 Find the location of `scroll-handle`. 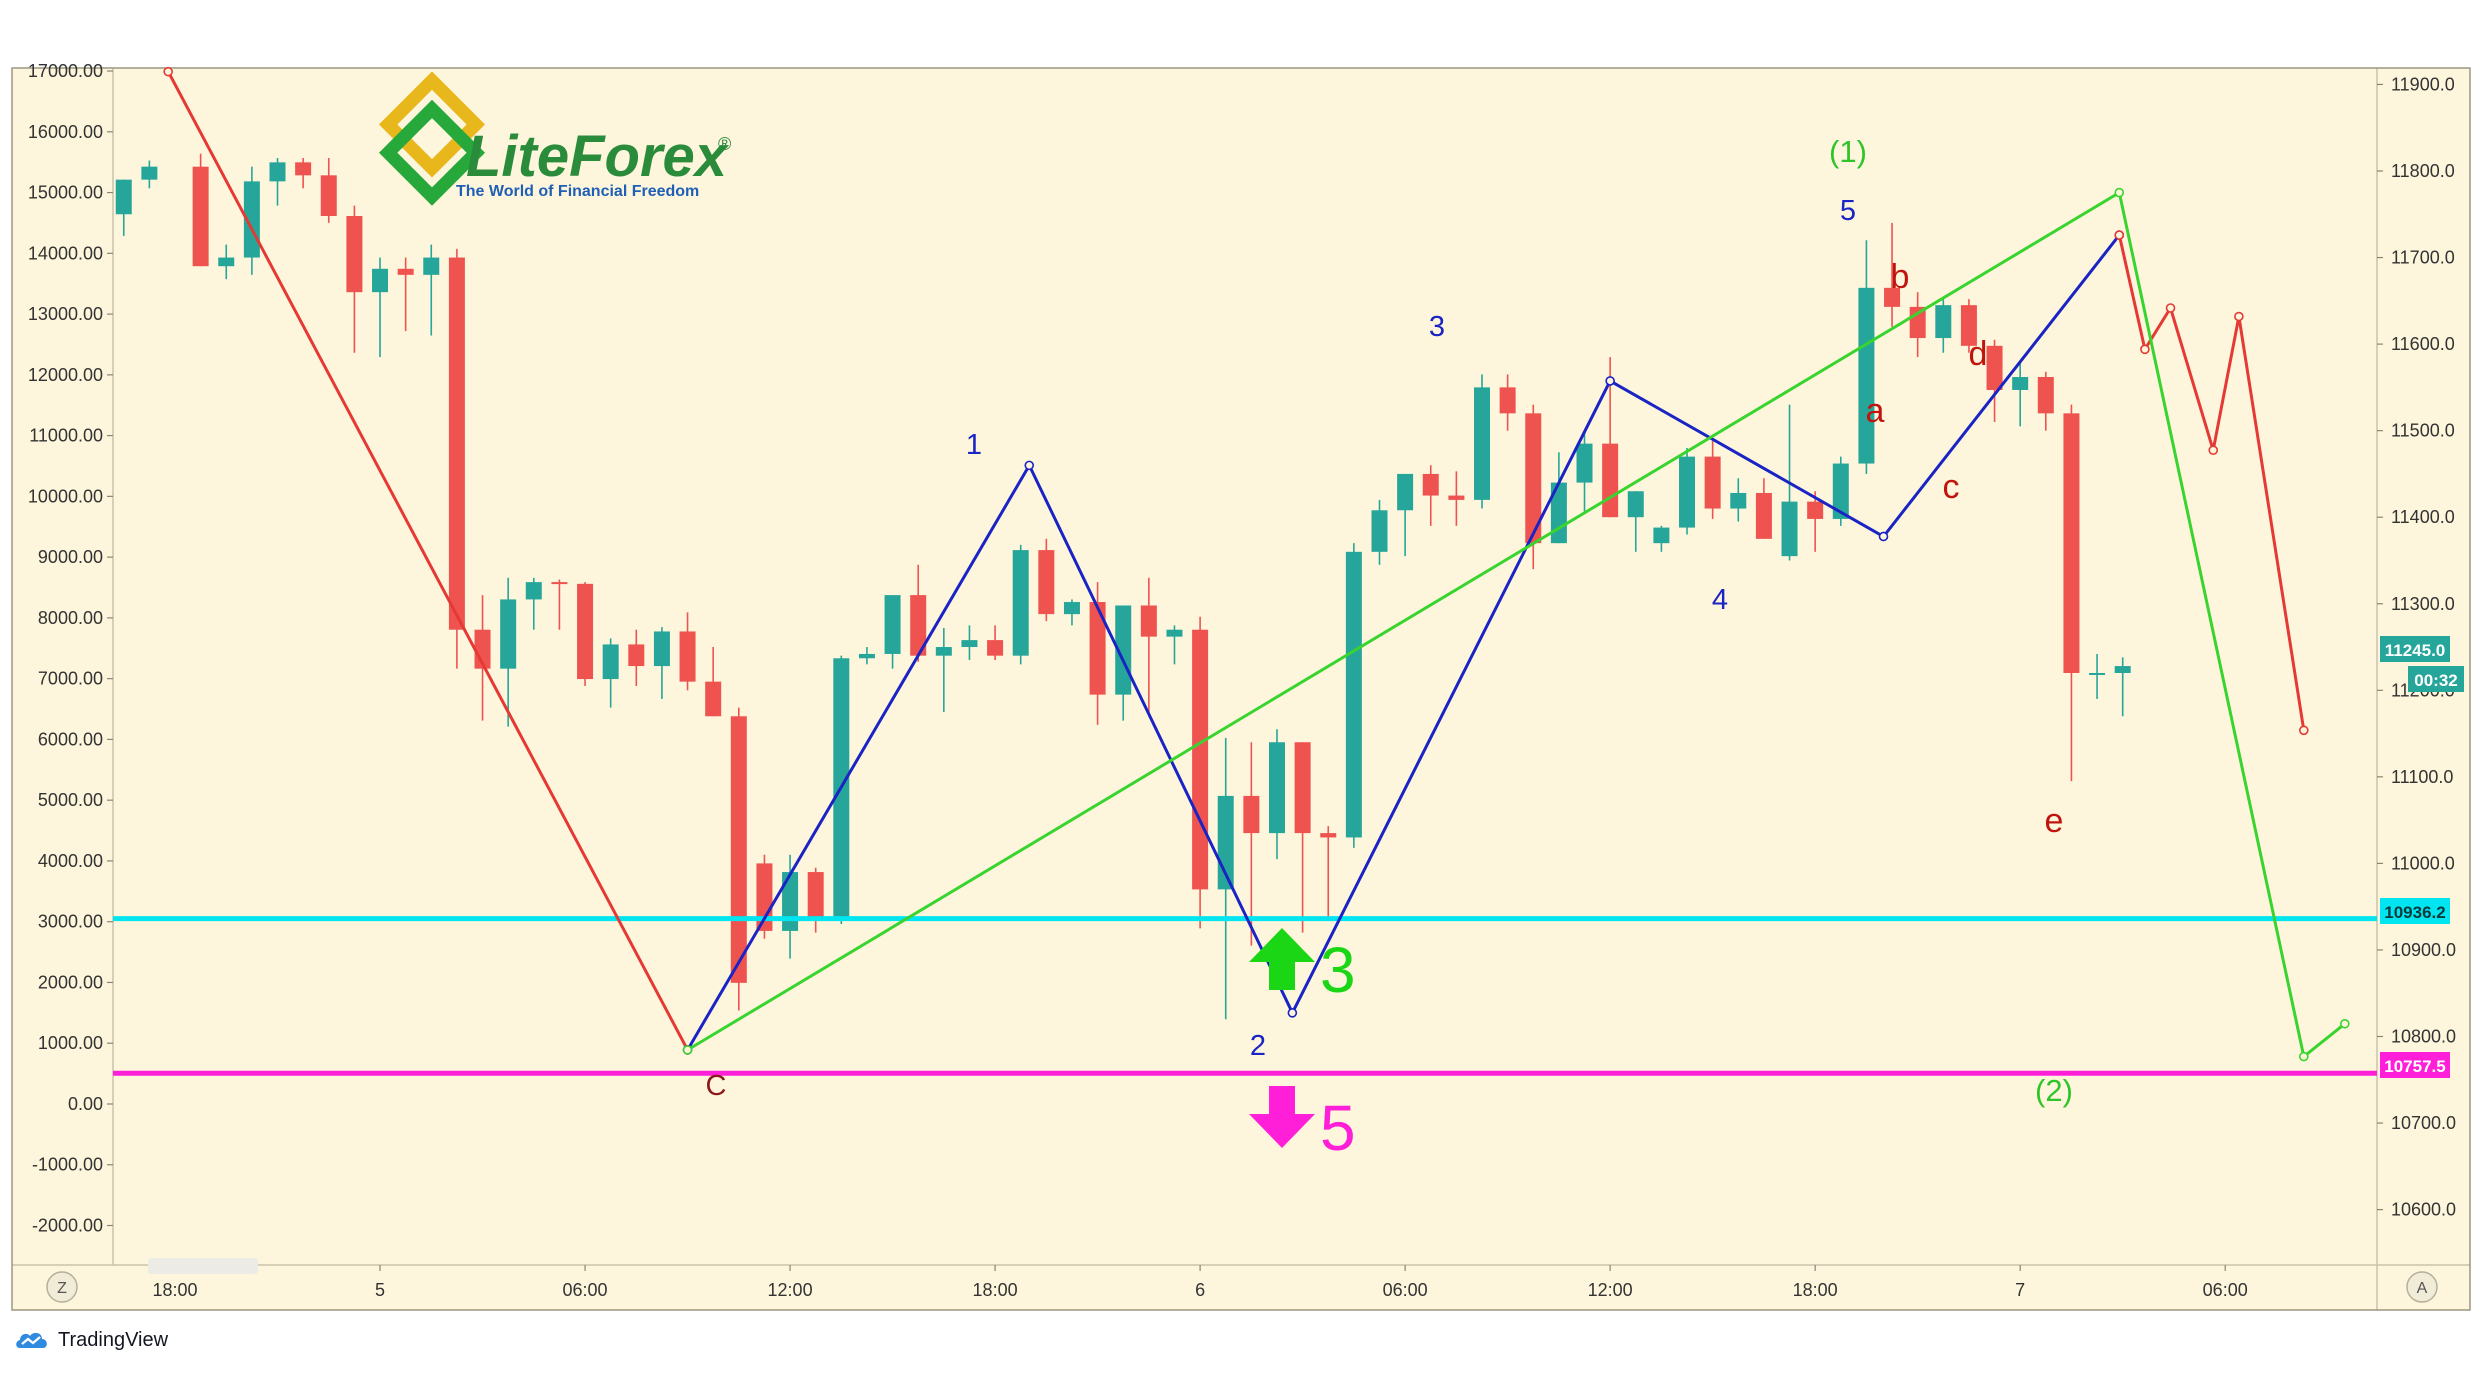

scroll-handle is located at coordinates (203, 1266).